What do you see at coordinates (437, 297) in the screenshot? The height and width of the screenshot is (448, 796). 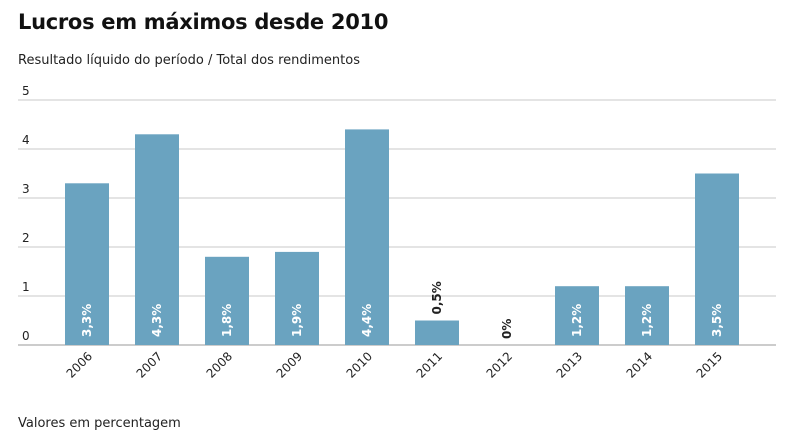 I see `data-label-2011: 0,5%` at bounding box center [437, 297].